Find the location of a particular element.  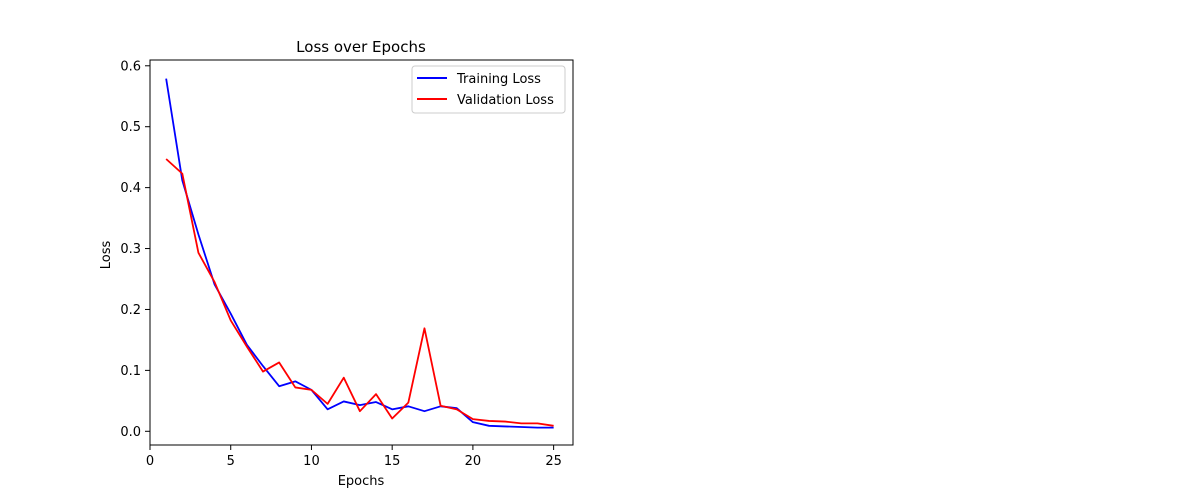

y-axis: 0.0 0.1 0.2 0.3 0.4 0.5 0.6 is located at coordinates (135, 249).